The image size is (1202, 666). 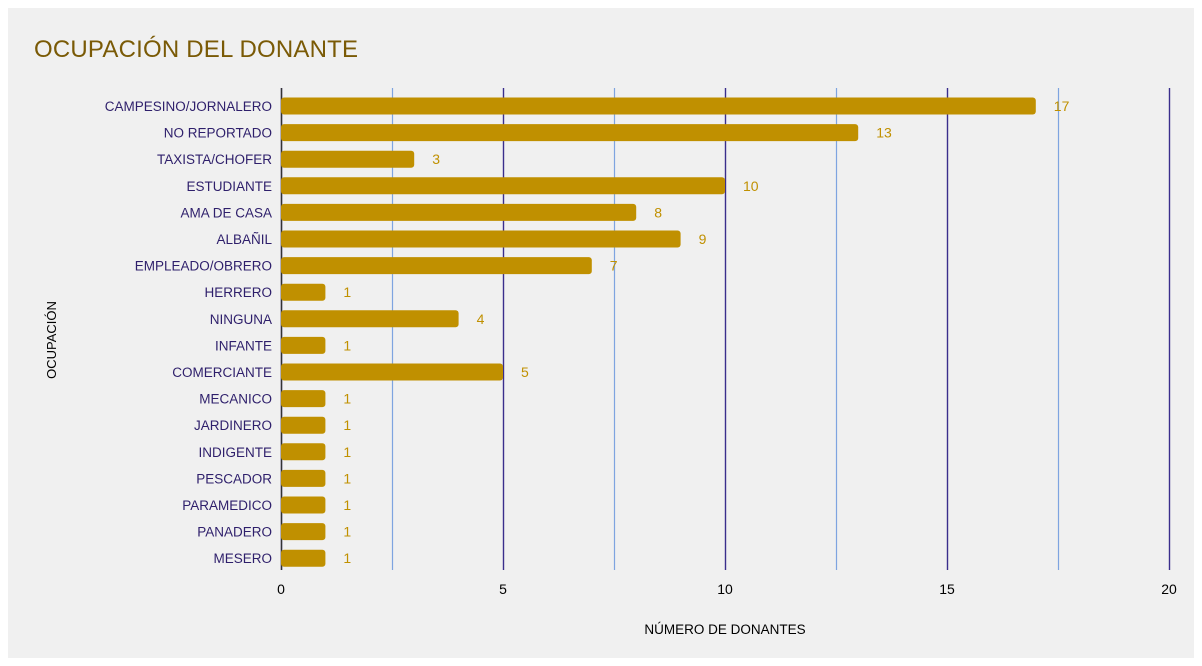 What do you see at coordinates (244, 239) in the screenshot?
I see `category-label: ALBAÑIL` at bounding box center [244, 239].